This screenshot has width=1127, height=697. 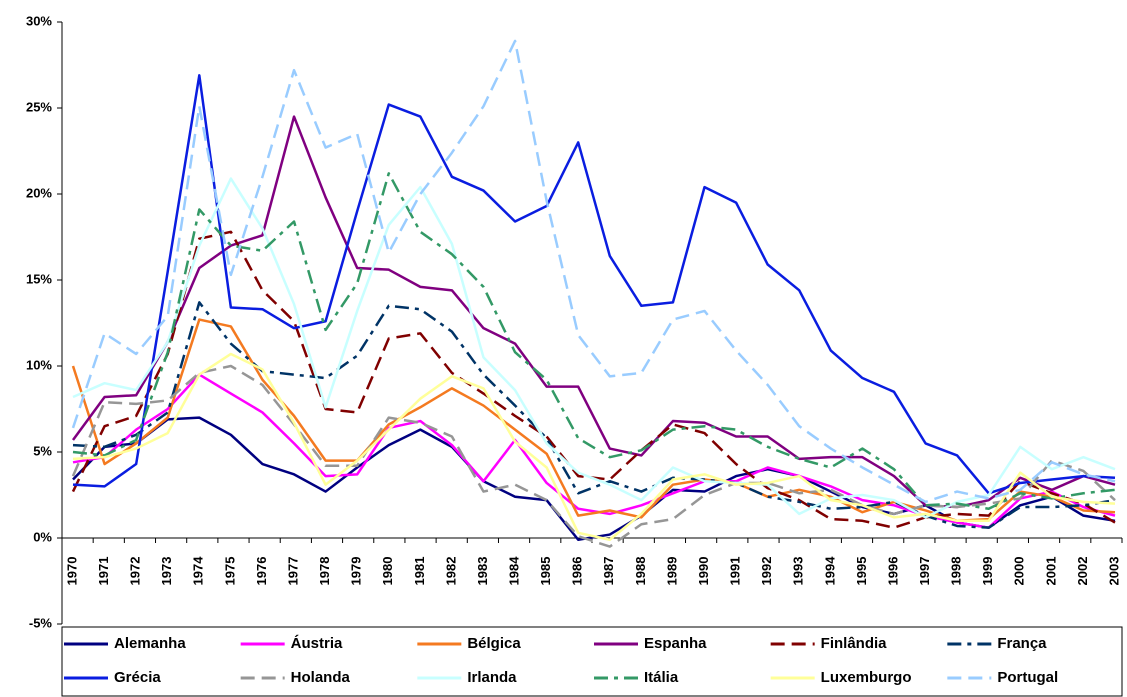 I want to click on x-tick-label: 1985, so click(x=545, y=571).